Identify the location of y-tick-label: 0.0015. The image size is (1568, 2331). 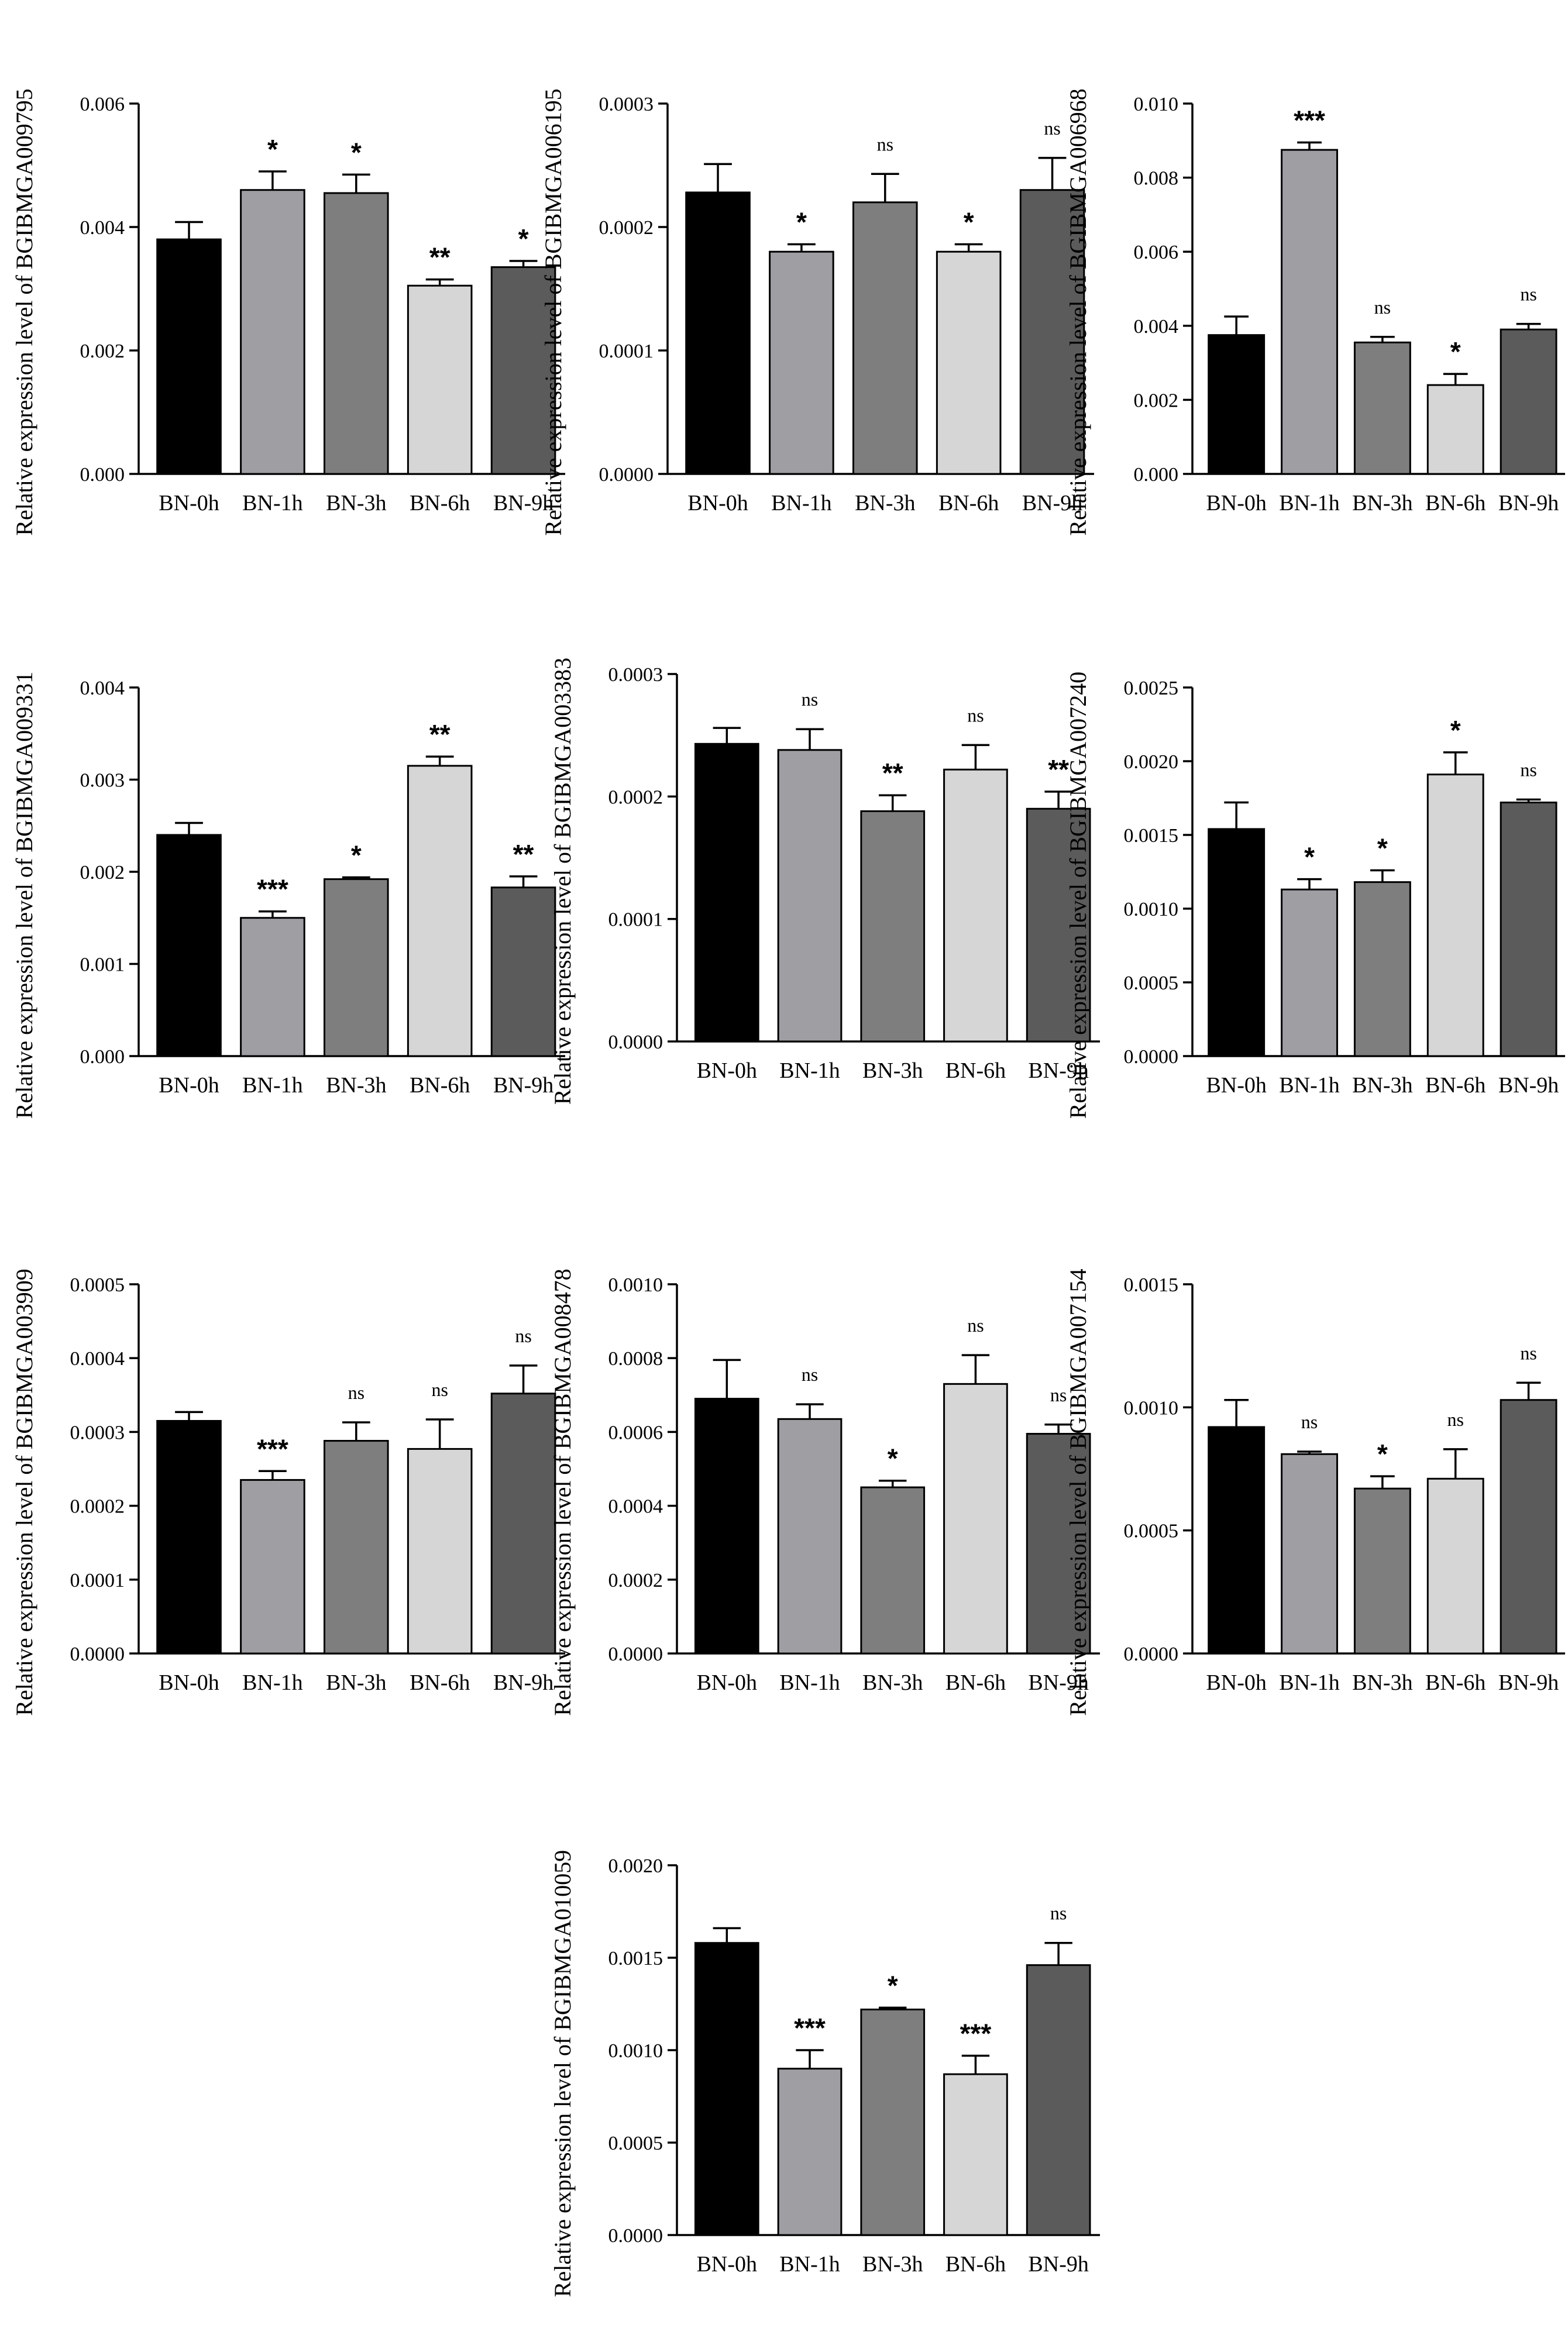
(635, 1958).